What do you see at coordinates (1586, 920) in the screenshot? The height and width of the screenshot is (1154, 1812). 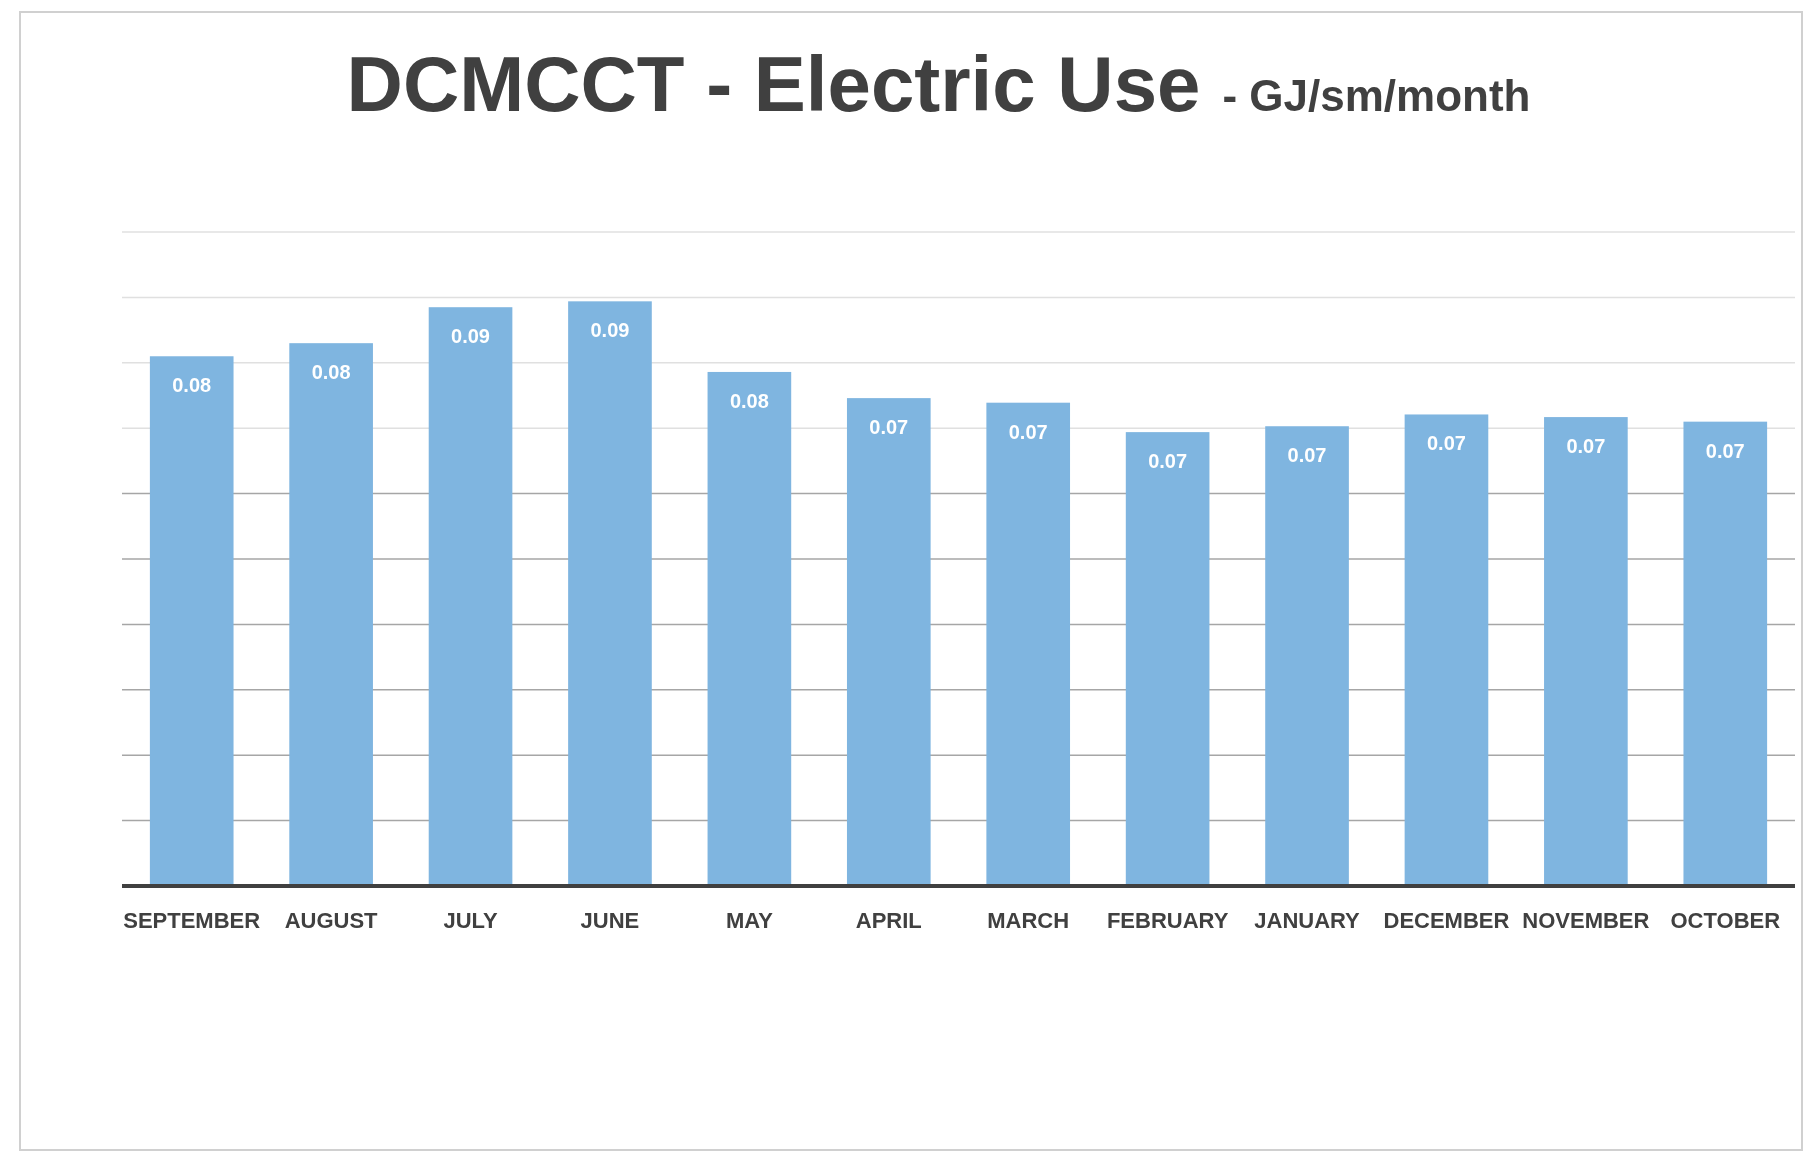 I see `x-tick-label: NOVEMBER` at bounding box center [1586, 920].